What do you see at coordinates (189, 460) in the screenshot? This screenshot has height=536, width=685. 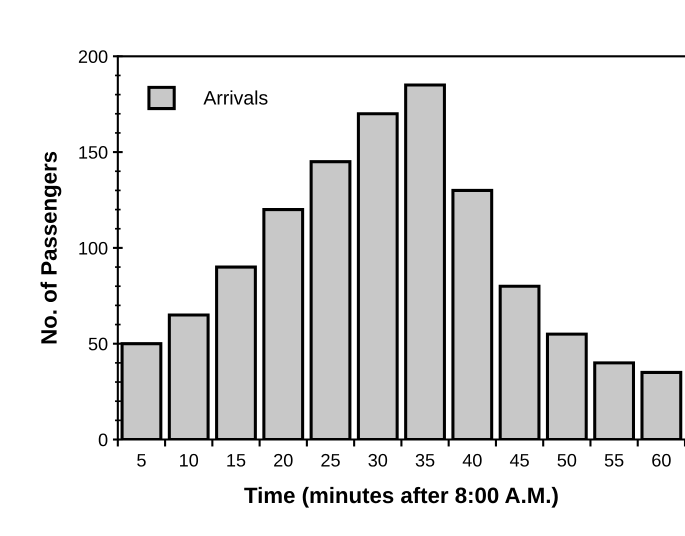 I see `x-tick-label: 10` at bounding box center [189, 460].